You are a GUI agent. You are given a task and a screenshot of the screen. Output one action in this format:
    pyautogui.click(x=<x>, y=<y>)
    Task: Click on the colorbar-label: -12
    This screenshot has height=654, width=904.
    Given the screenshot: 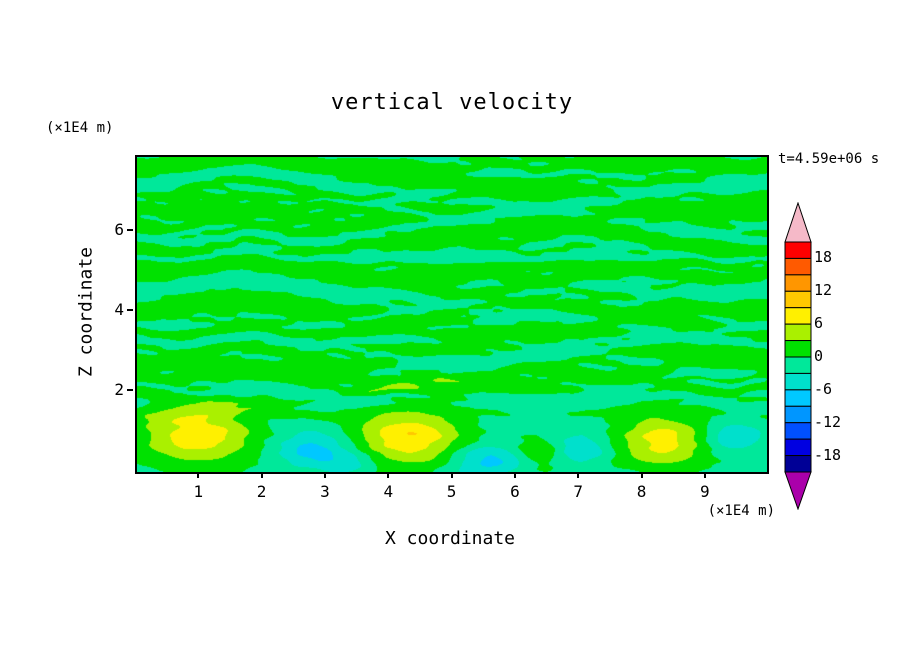 What is the action you would take?
    pyautogui.click(x=828, y=422)
    